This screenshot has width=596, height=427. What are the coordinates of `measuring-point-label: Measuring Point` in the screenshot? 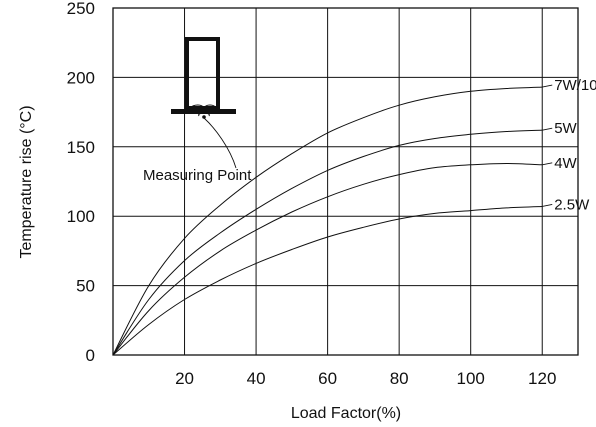 It's located at (197, 175).